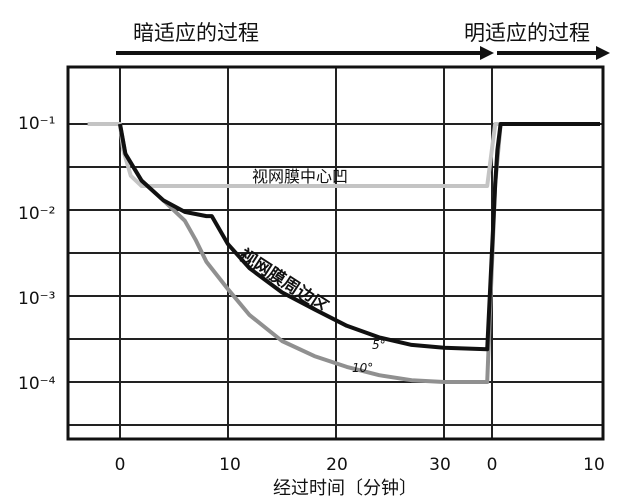 Image resolution: width=633 pixels, height=500 pixels. I want to click on x-tick-label: 20, so click(337, 465).